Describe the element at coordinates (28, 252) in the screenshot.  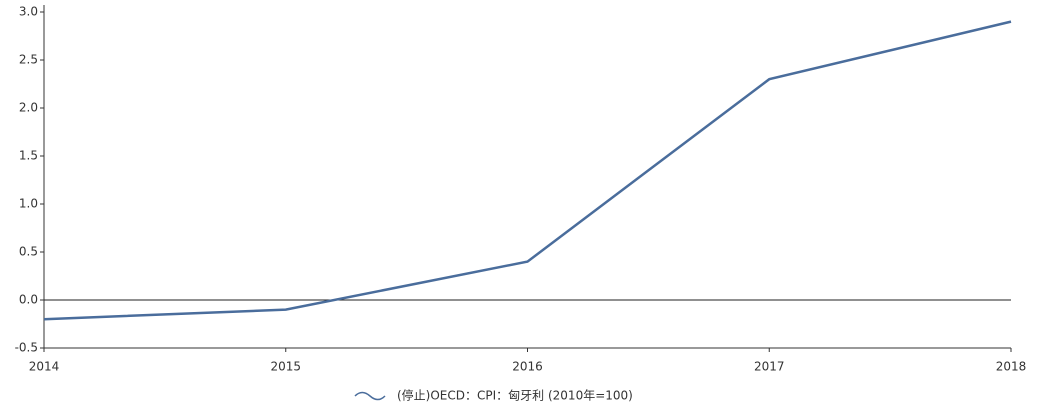
I see `y-tick-label: 0.5` at that location.